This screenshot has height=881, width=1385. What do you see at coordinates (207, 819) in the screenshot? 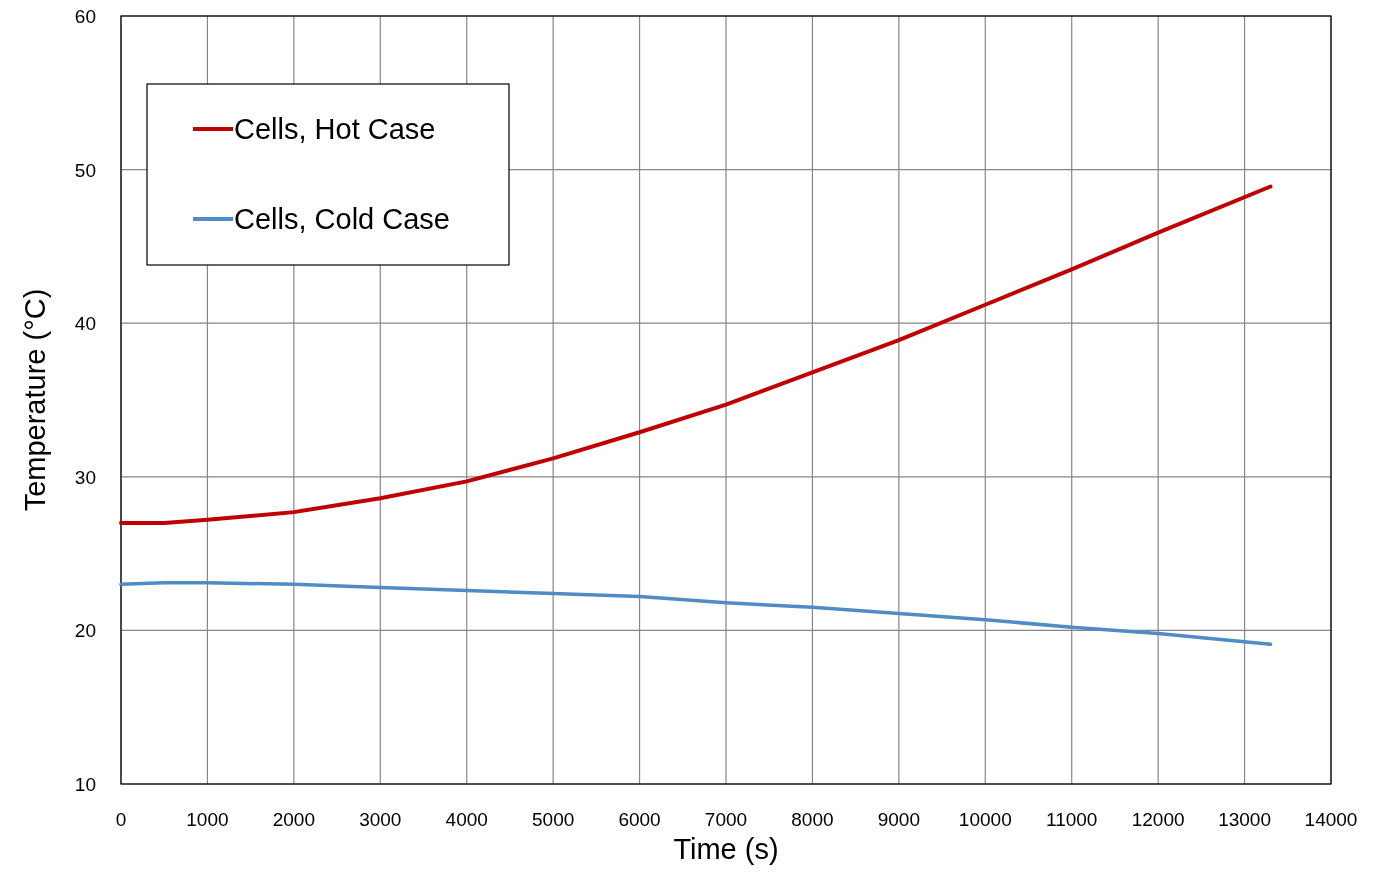
I see `x-tick-label: 1000` at bounding box center [207, 819].